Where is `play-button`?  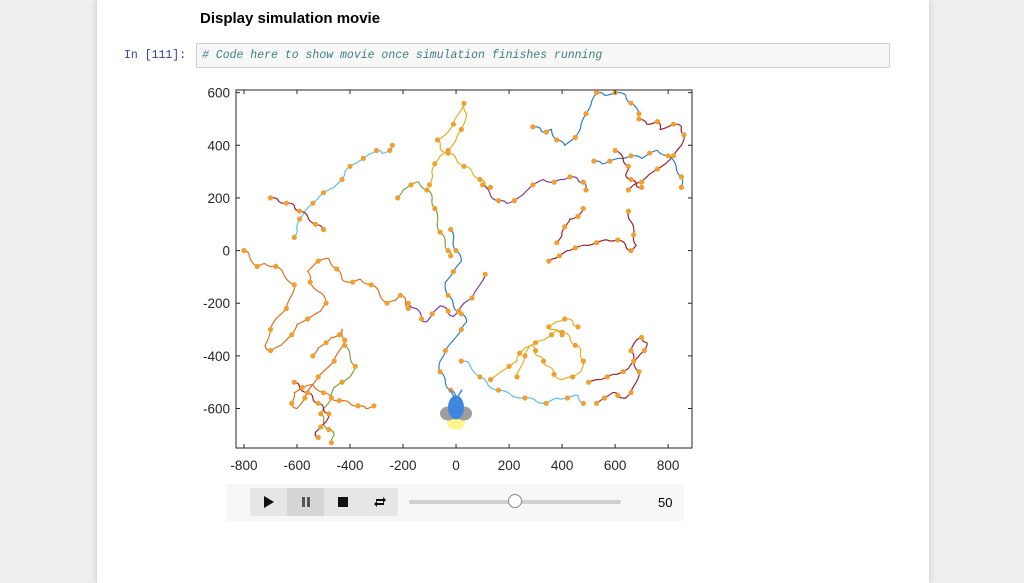 play-button is located at coordinates (268, 502).